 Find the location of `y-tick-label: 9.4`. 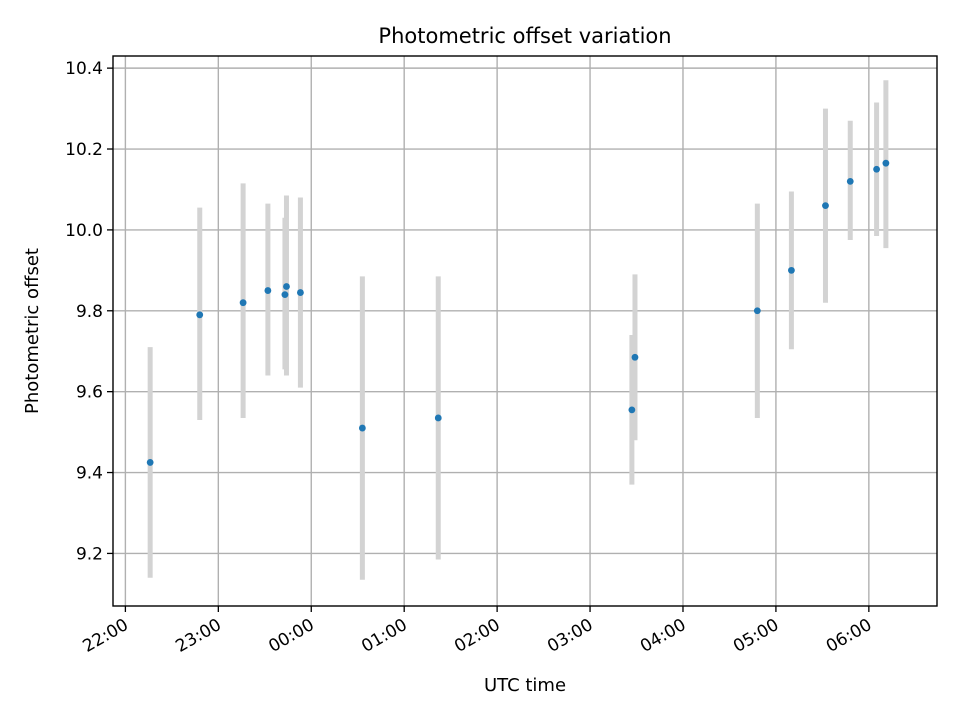

y-tick-label: 9.4 is located at coordinates (89, 474).